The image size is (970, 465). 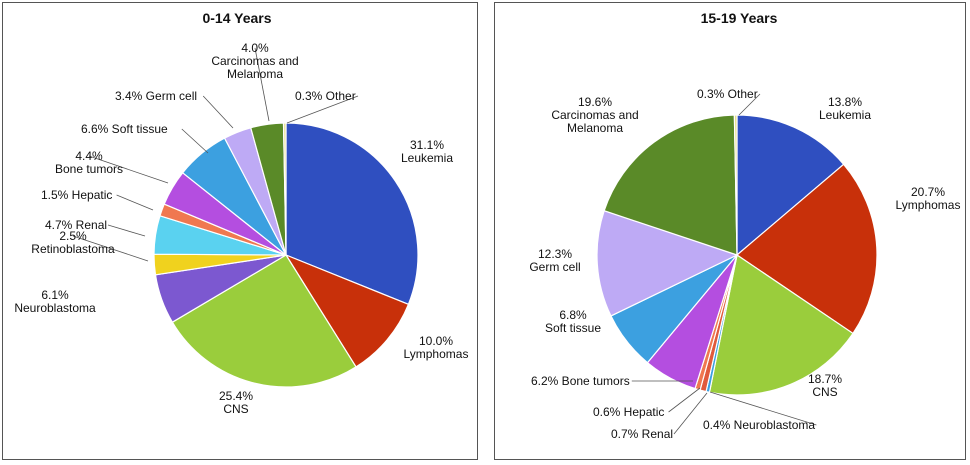 What do you see at coordinates (845, 108) in the screenshot?
I see `slice-label-leukemia: 13.8% Leukemia` at bounding box center [845, 108].